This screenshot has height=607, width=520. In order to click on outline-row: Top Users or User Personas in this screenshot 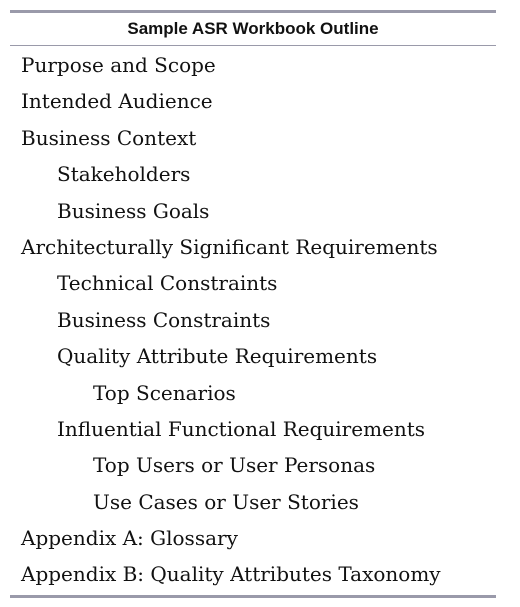, I will do `click(234, 465)`.